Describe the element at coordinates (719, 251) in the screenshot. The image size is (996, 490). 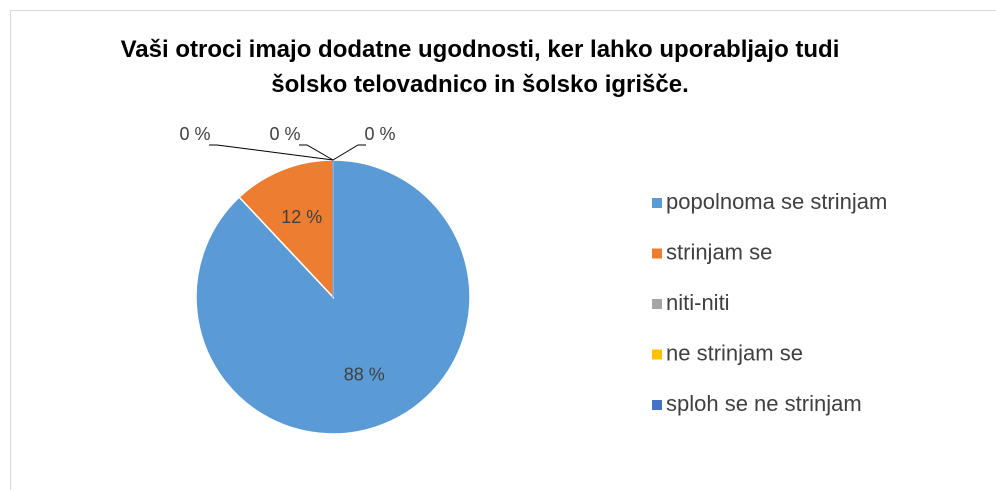
I see `legend-label: strinjam se` at that location.